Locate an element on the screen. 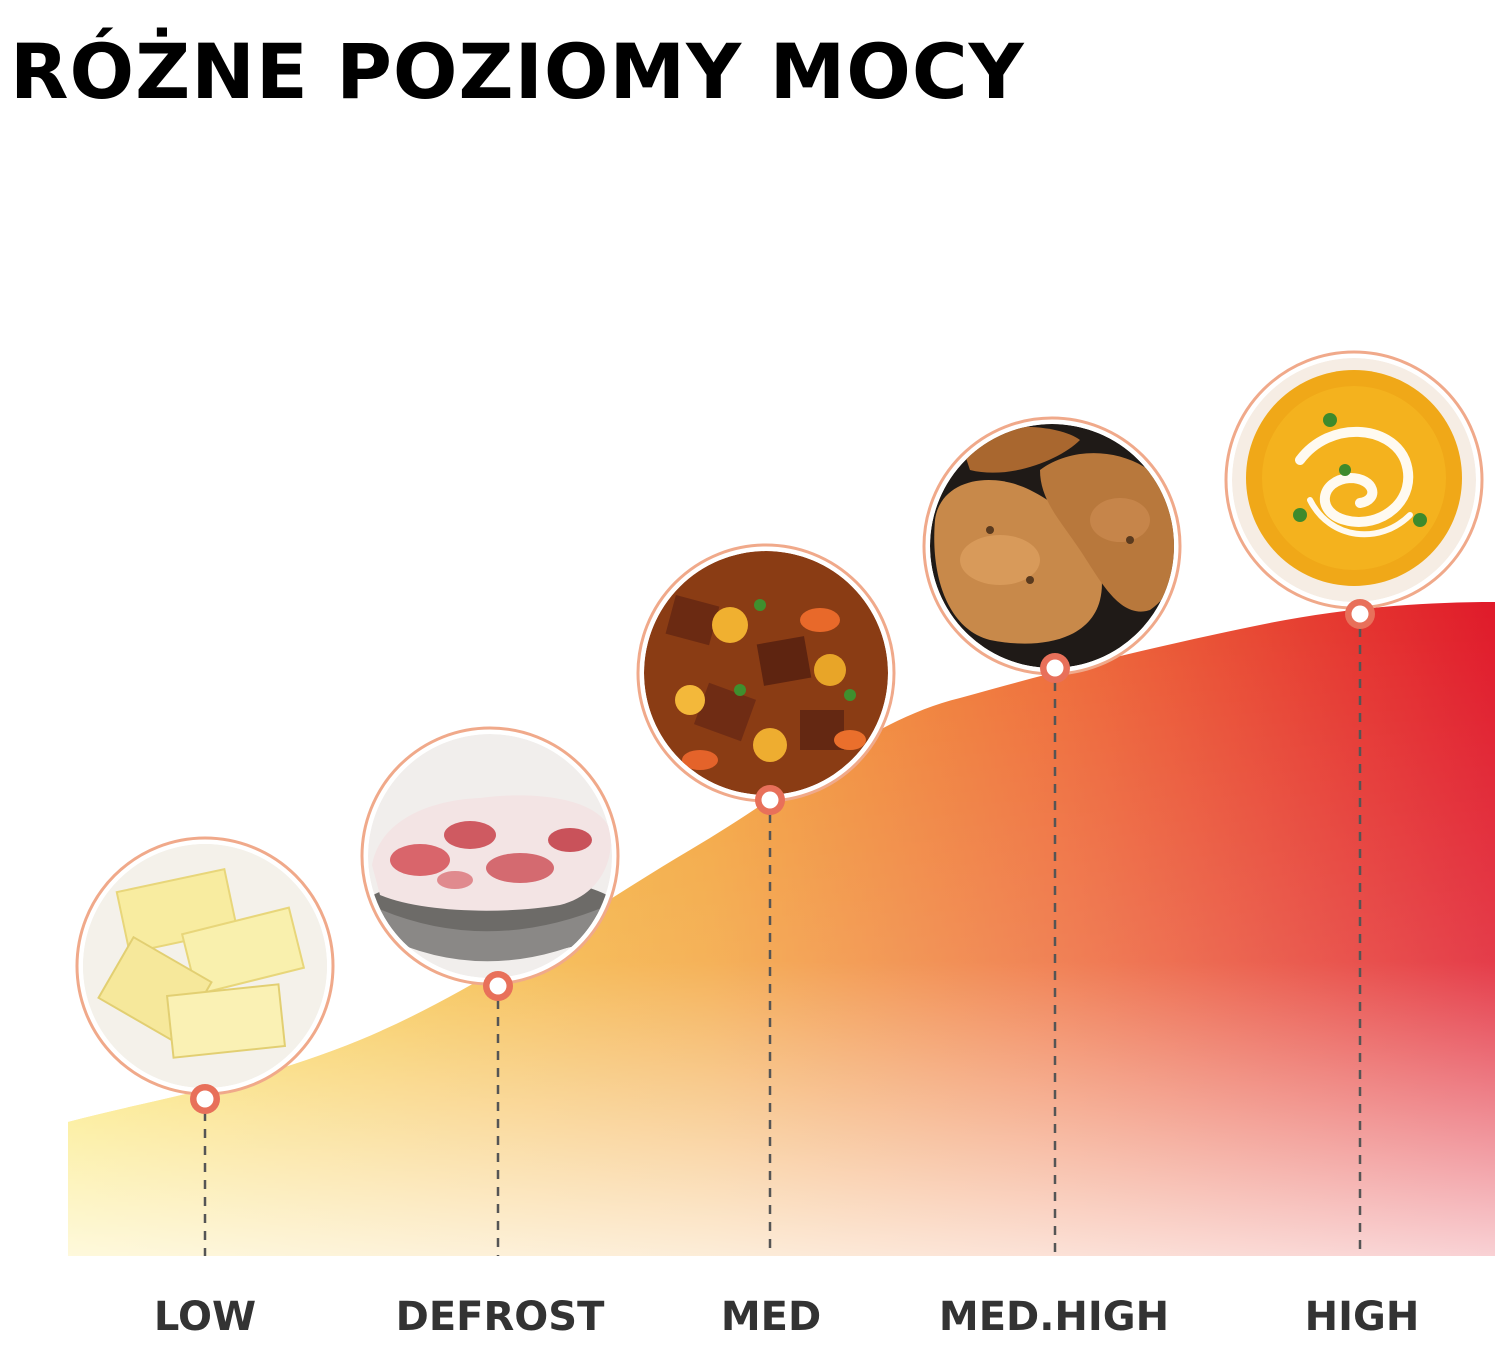 Image resolution: width=1500 pixels, height=1369 pixels. food-circle-defrost is located at coordinates (490, 856).